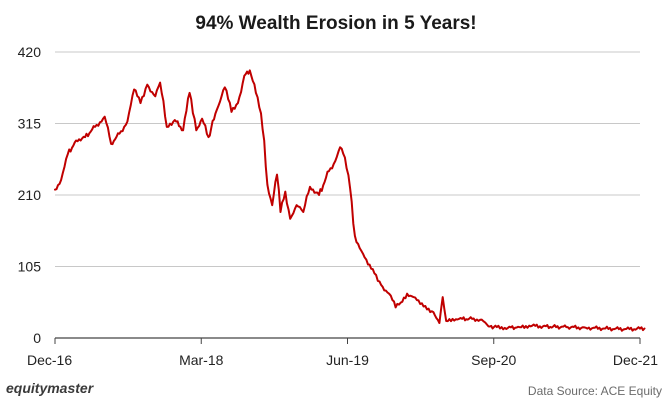 This screenshot has height=408, width=672. I want to click on x-axis-ticks: Dec-16 Mar-18 Jun-19 Sep-20 Dec-21, so click(342, 353).